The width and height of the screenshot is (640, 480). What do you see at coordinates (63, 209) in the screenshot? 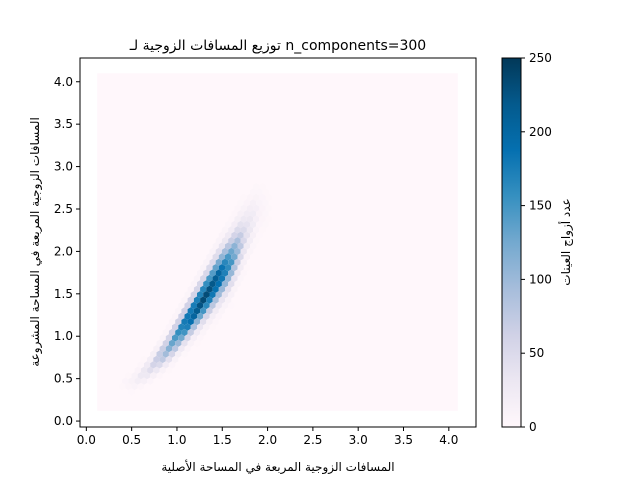
I see `y-tick-label: 2.5` at bounding box center [63, 209].